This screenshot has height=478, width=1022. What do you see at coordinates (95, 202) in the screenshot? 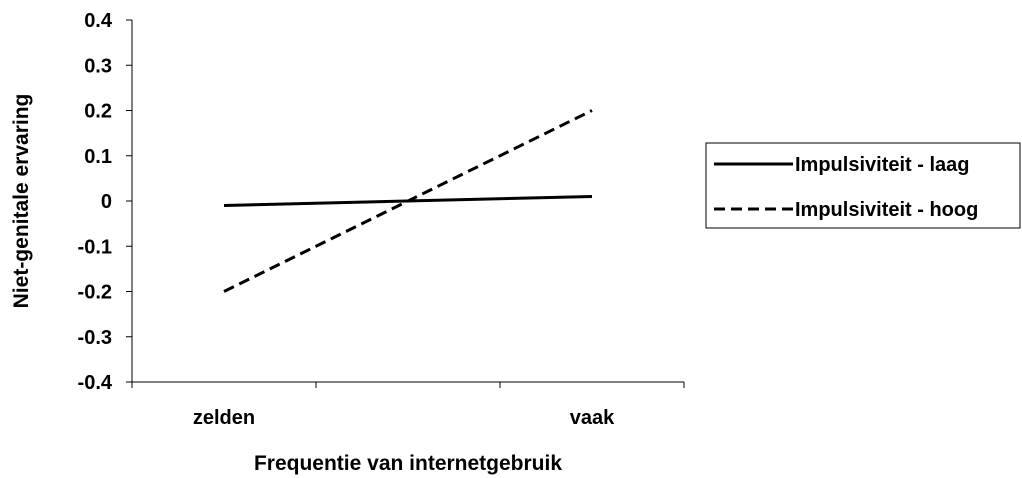
I see `y-axis-tick-labels: -0.4 -0.3 -0.2 -0.1 0 0.1 0.2 0.3 0.4` at bounding box center [95, 202].